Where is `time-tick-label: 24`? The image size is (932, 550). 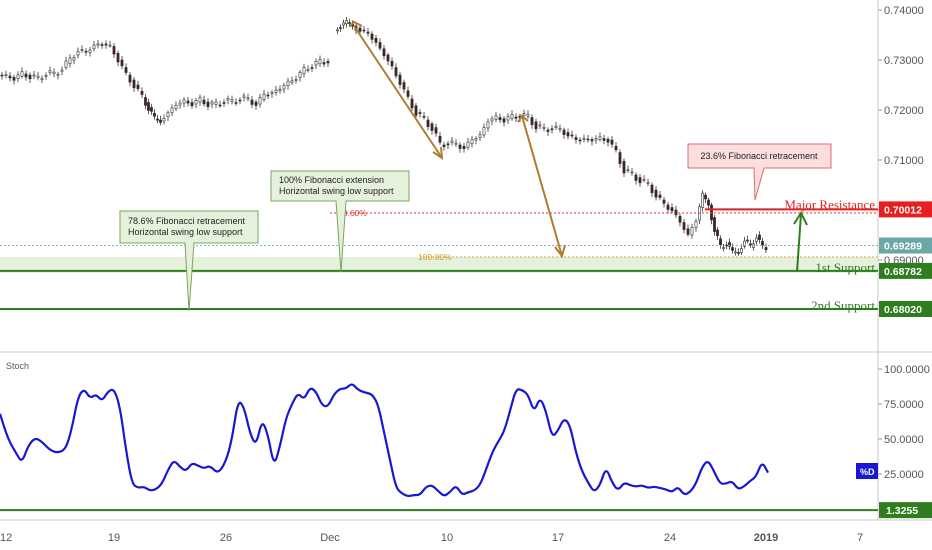
time-tick-label: 24 is located at coordinates (670, 538).